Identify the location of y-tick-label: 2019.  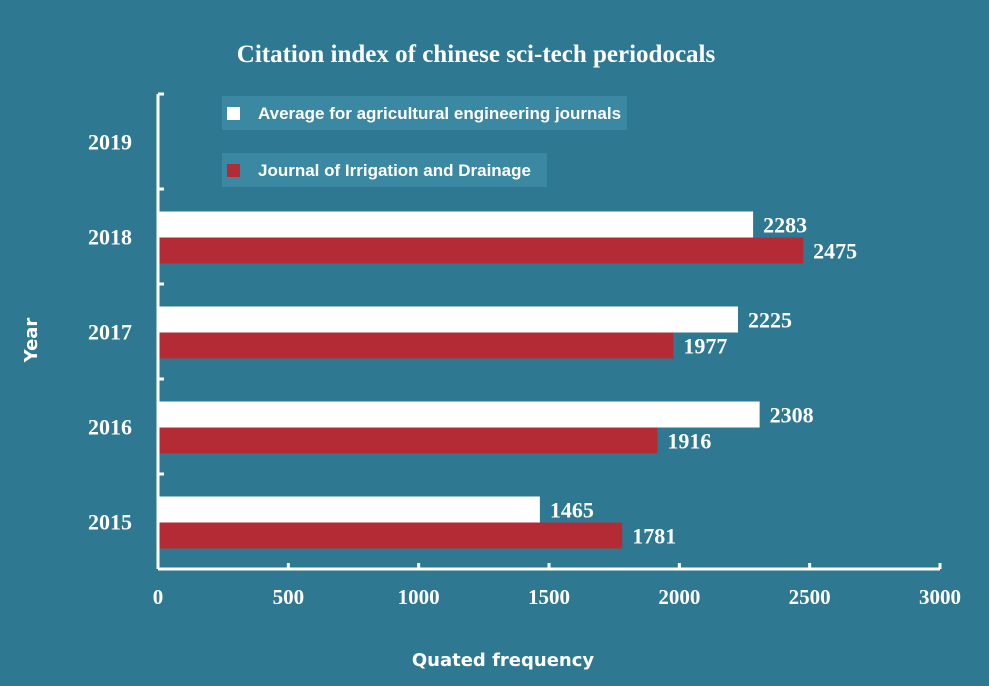
(110, 142).